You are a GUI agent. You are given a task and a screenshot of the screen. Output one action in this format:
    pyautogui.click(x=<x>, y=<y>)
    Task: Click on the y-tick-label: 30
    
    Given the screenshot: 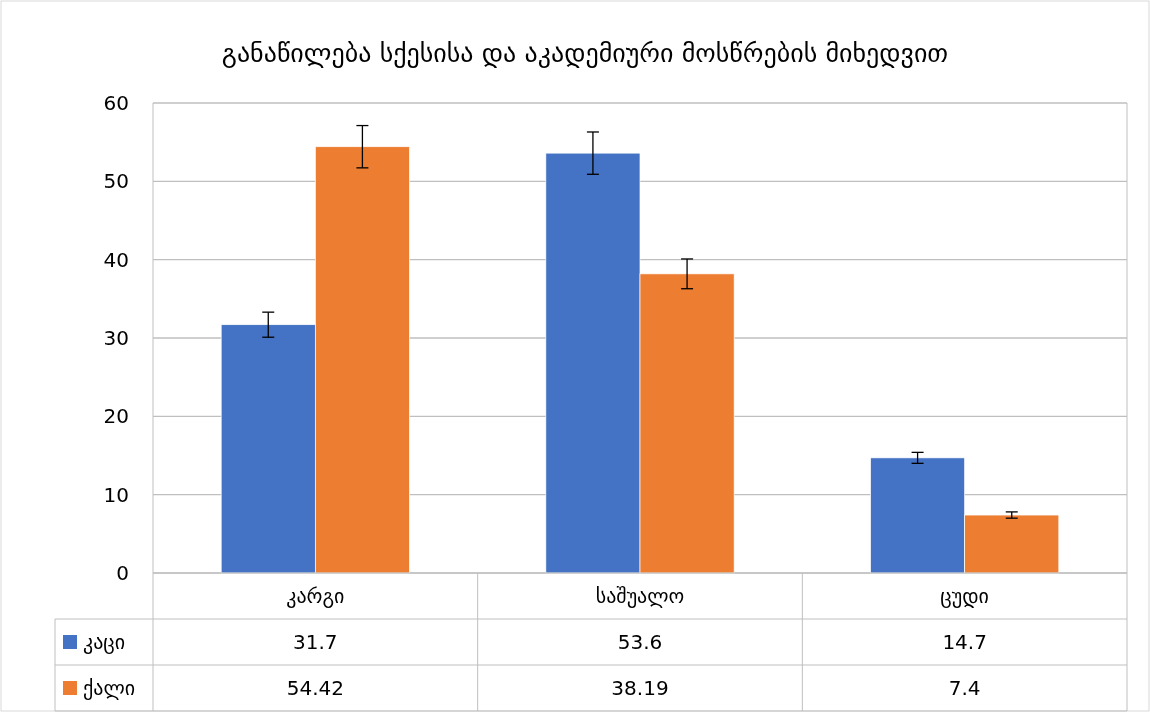 What is the action you would take?
    pyautogui.click(x=116, y=338)
    